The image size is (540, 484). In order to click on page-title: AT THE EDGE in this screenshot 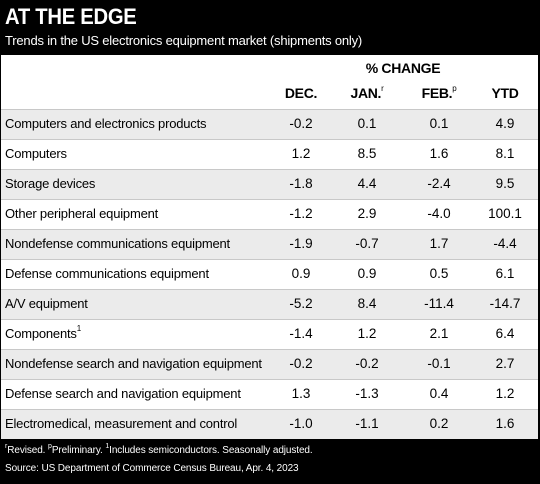, I will do `click(71, 16)`.